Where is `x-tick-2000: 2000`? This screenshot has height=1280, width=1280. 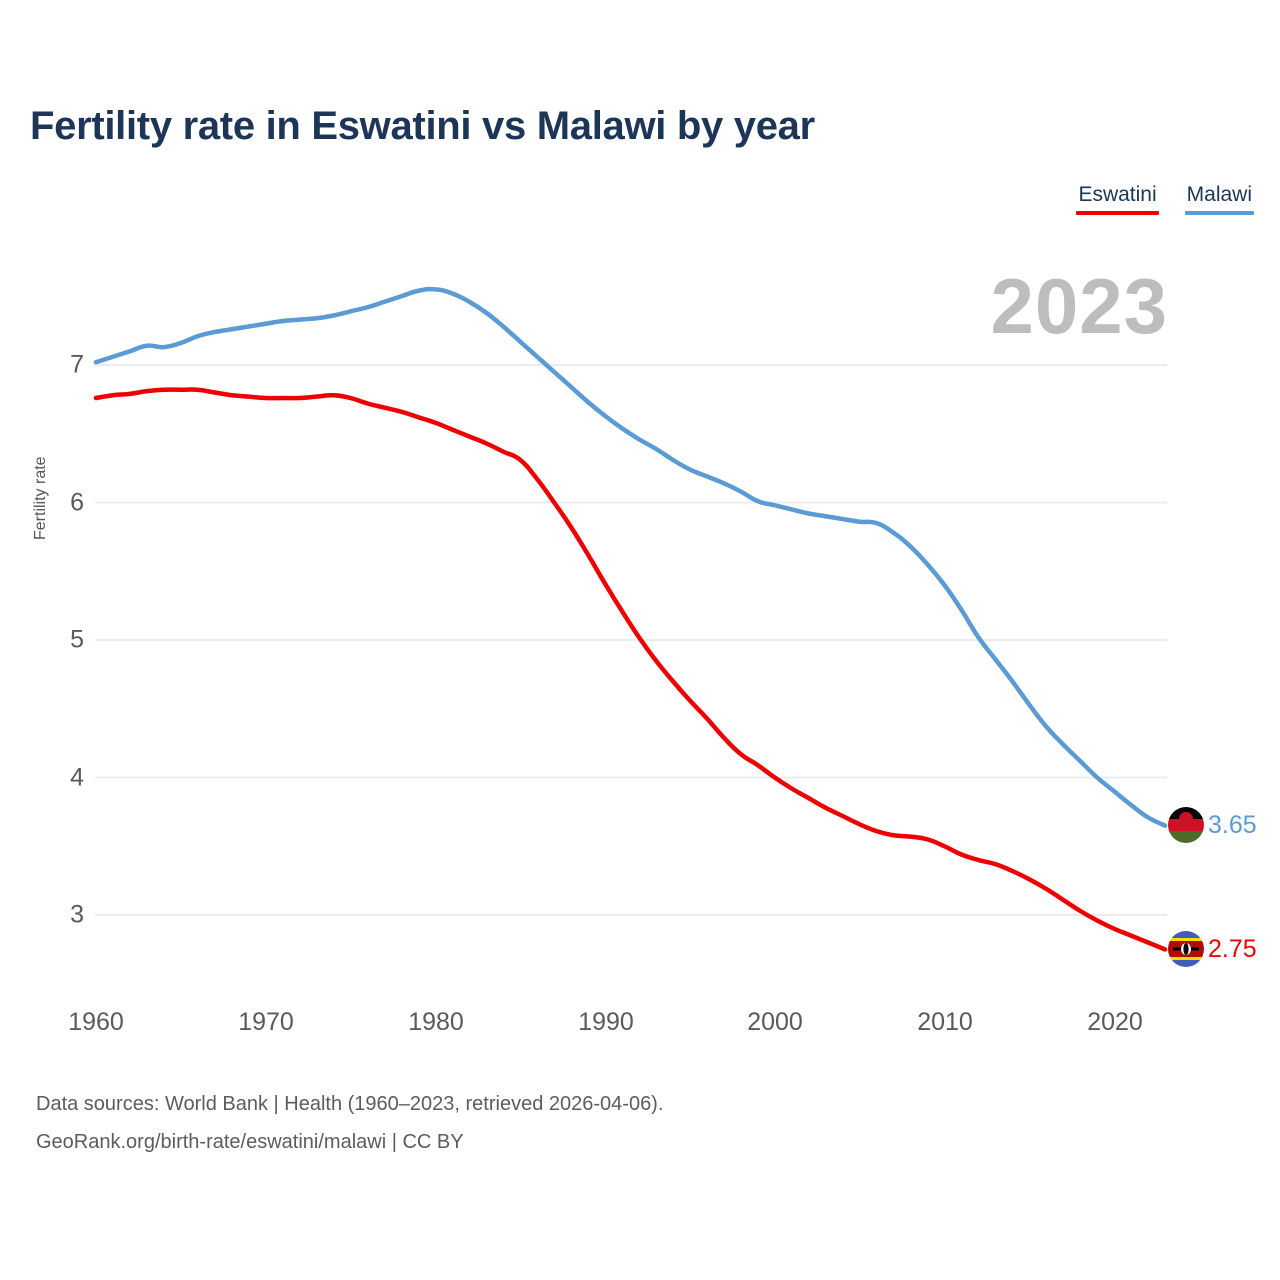
x-tick-2000: 2000 is located at coordinates (775, 1022).